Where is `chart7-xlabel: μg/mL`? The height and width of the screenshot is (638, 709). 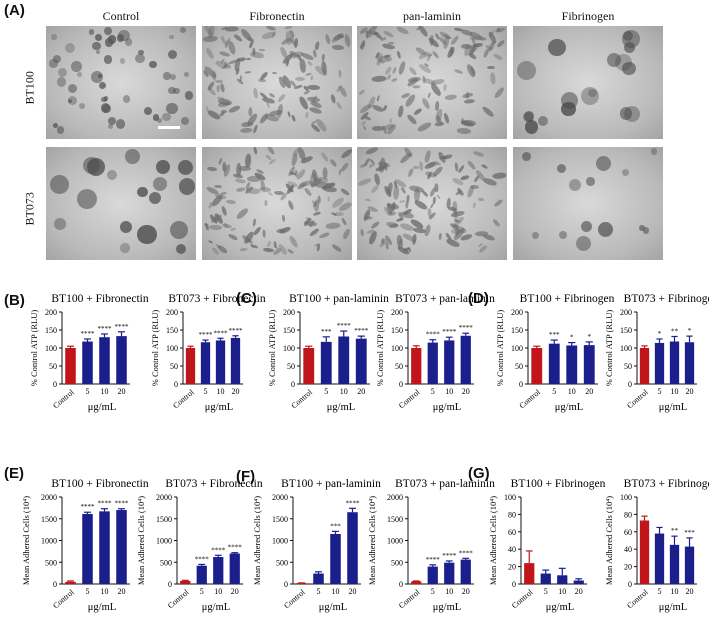
chart7-xlabel: μg/mL is located at coordinates (216, 607).